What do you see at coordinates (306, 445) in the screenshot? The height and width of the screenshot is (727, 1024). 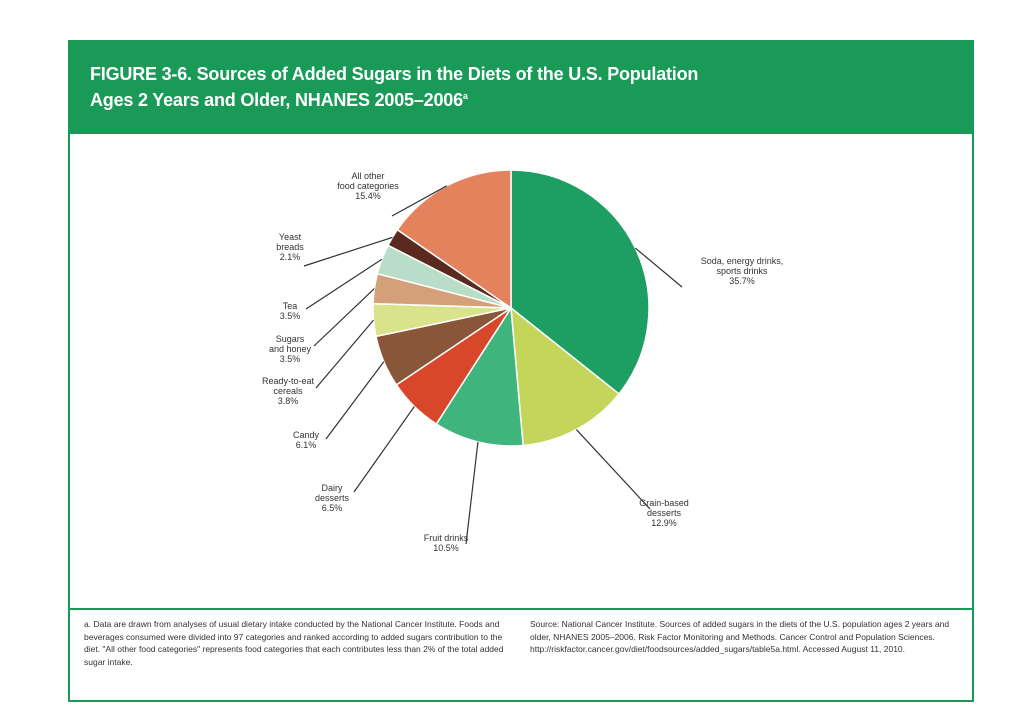 I see `slice-label-line: 6.1%` at bounding box center [306, 445].